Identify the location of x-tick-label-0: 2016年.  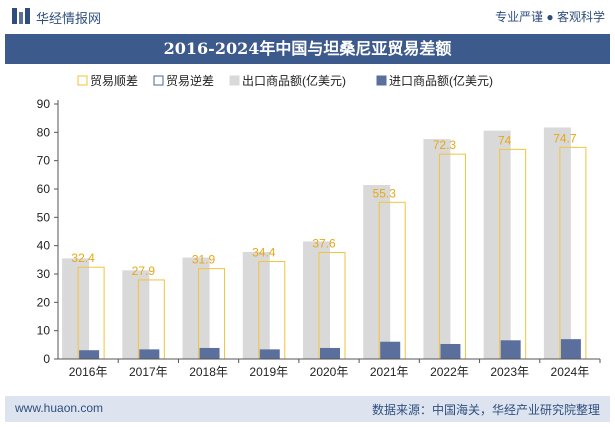
(88, 372).